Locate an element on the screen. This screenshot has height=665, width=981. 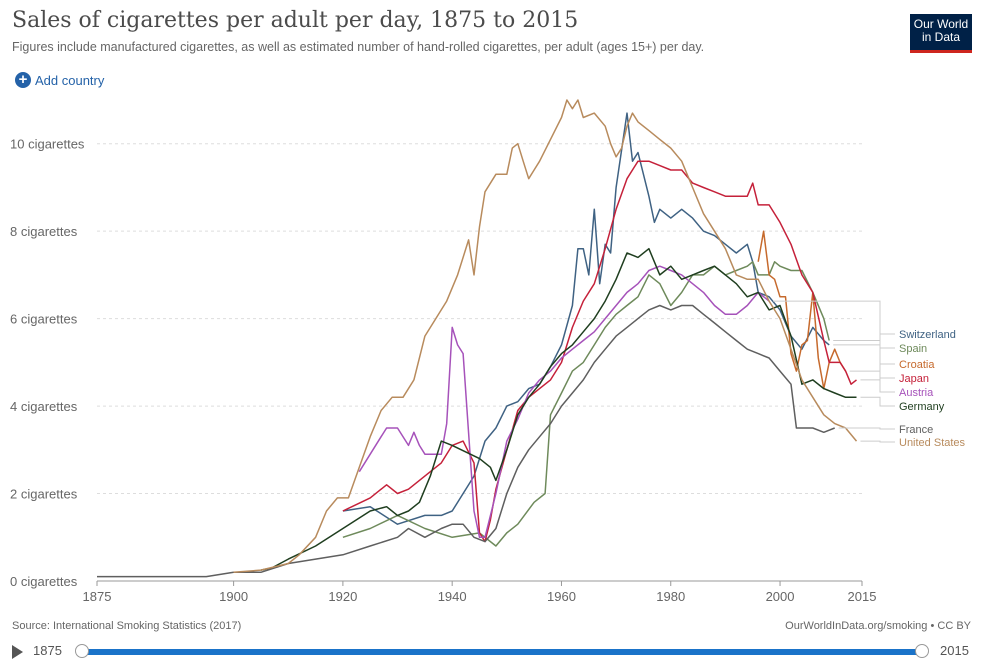
x-tick-label: 1875 is located at coordinates (97, 596).